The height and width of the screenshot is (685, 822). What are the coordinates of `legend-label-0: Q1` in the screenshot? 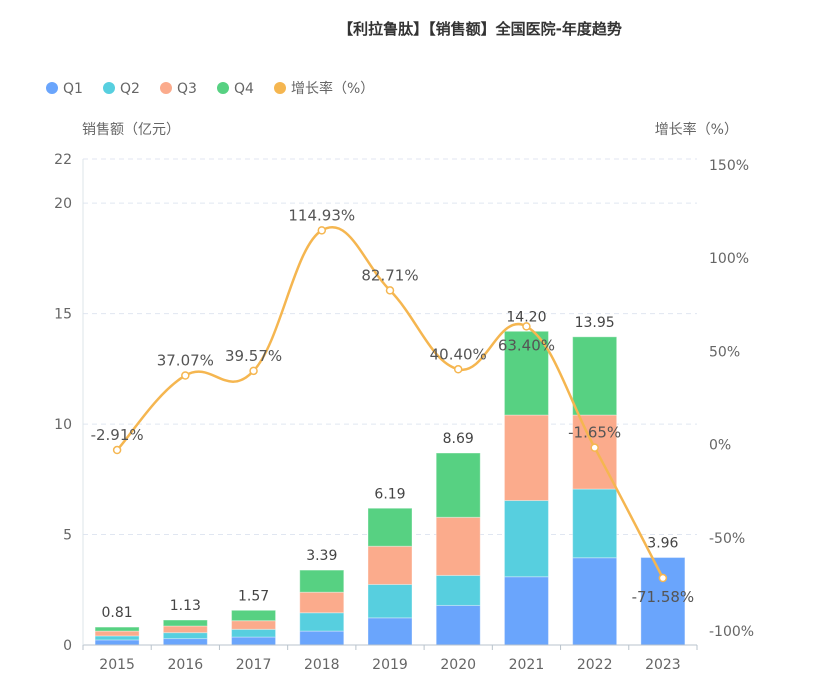 It's located at (73, 89).